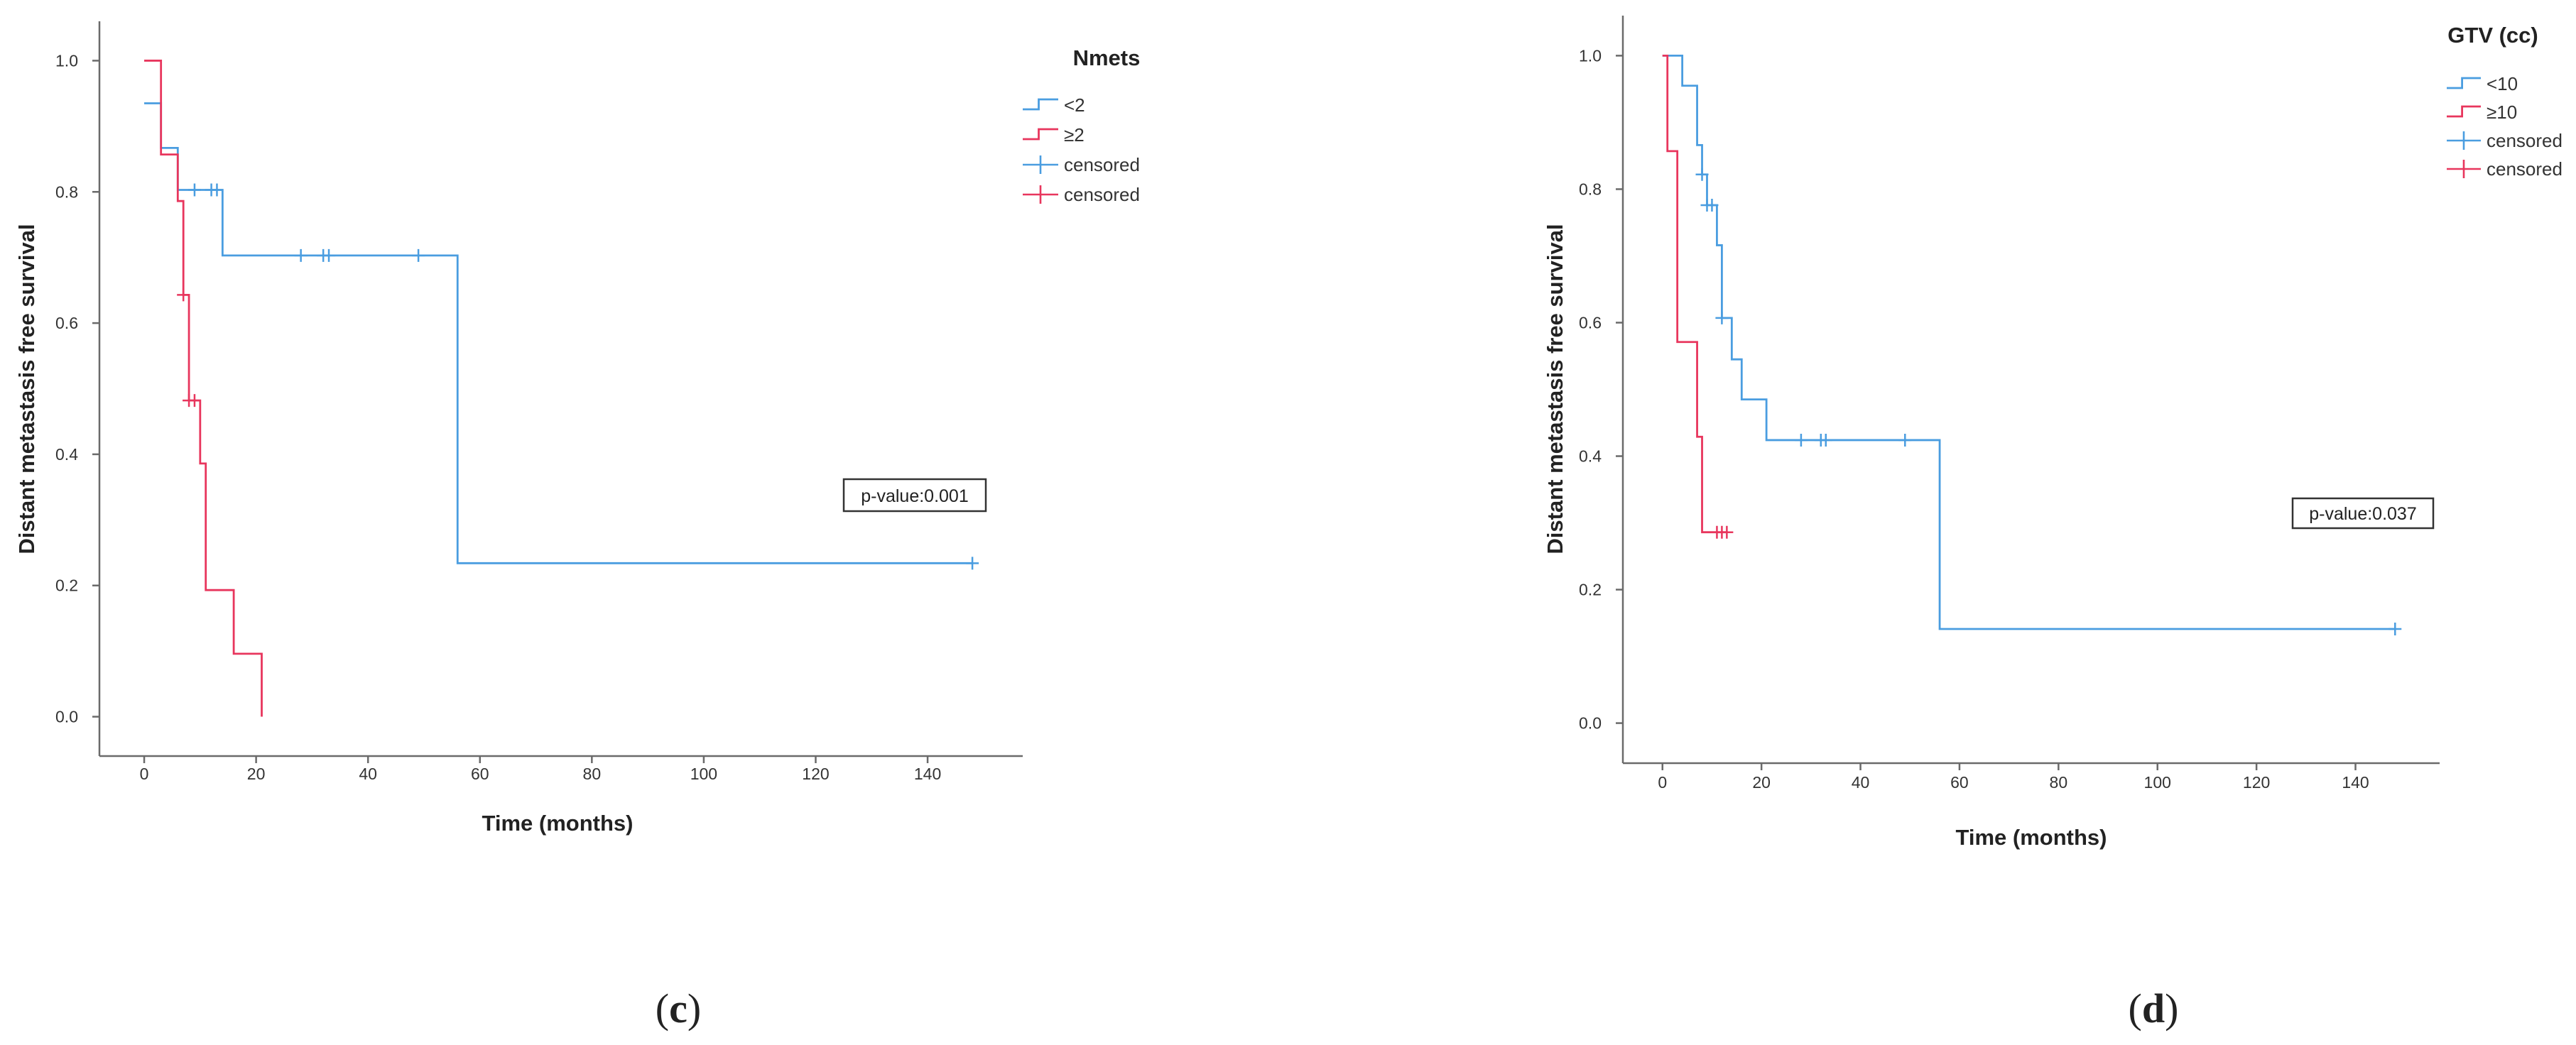 Image resolution: width=2576 pixels, height=1045 pixels. Describe the element at coordinates (1074, 105) in the screenshot. I see `legend-label: <2` at that location.